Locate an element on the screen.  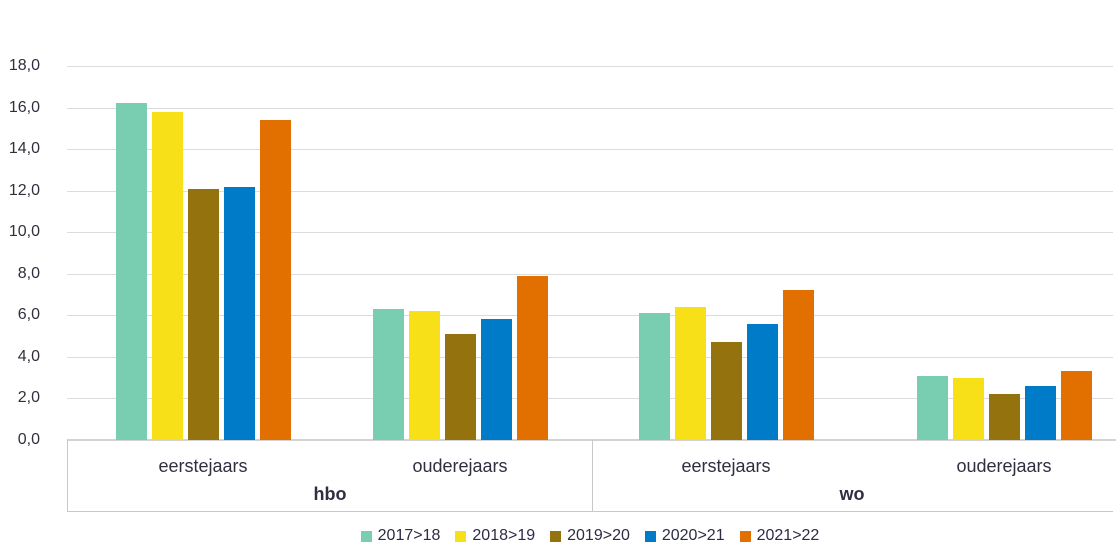
legend-label: 2020>21 is located at coordinates (693, 535).